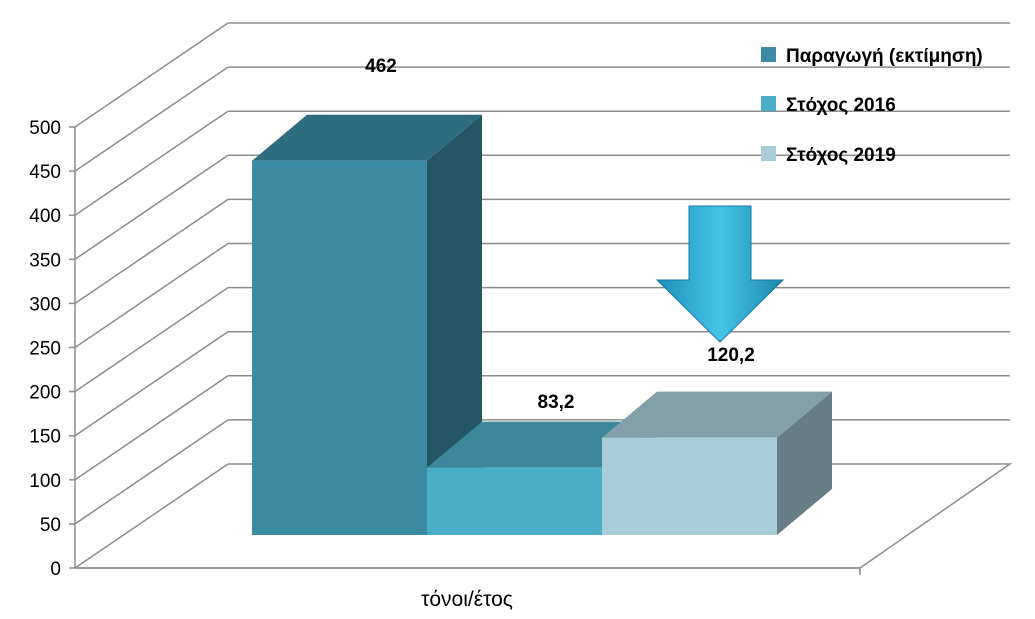 This screenshot has height=619, width=1035. I want to click on legend-label: Στόχος 2019, so click(841, 155).